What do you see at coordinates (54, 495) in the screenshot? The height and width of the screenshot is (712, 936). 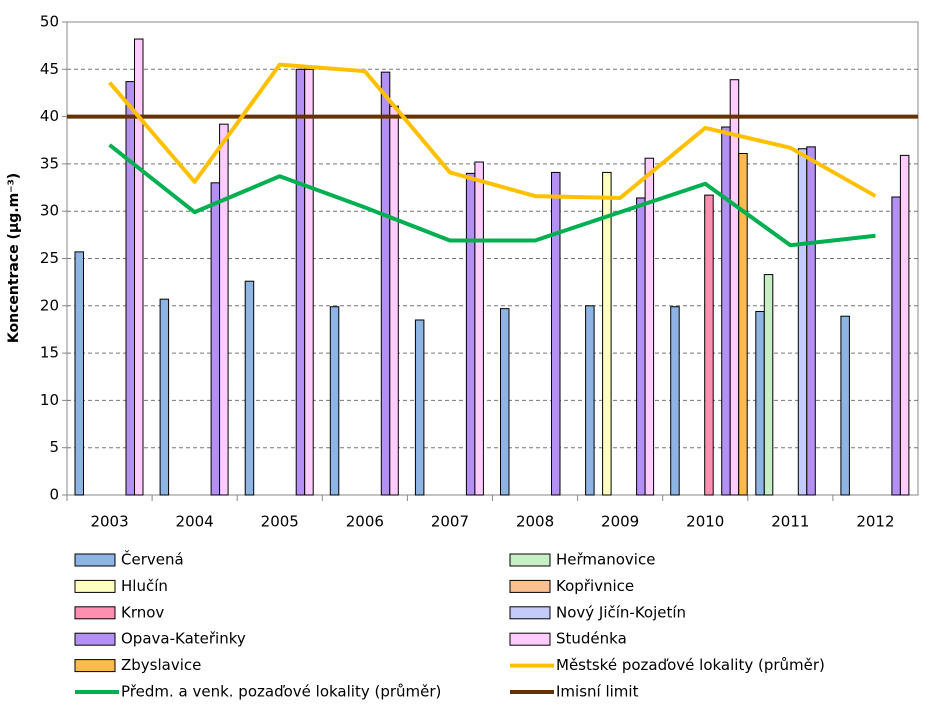 I see `y-tick-label: 0` at bounding box center [54, 495].